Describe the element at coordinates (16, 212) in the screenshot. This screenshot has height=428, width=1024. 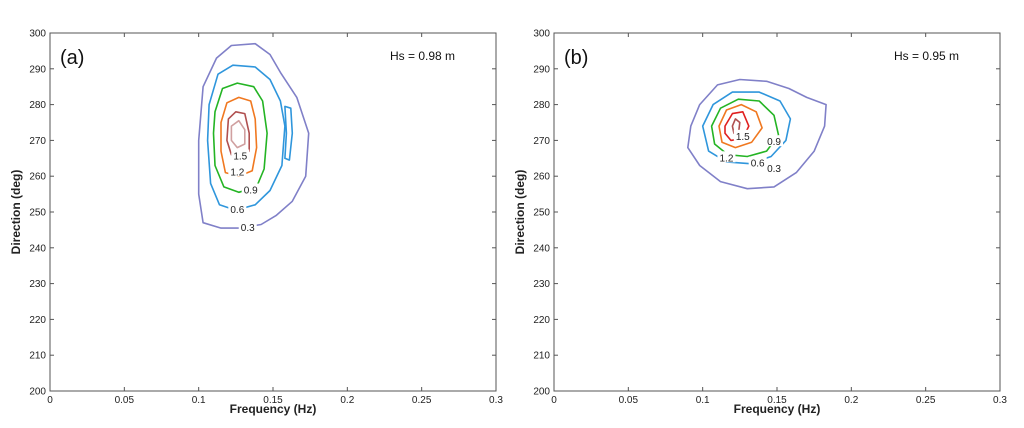
I see `y-axis-label-a: Direction (deg)` at that location.